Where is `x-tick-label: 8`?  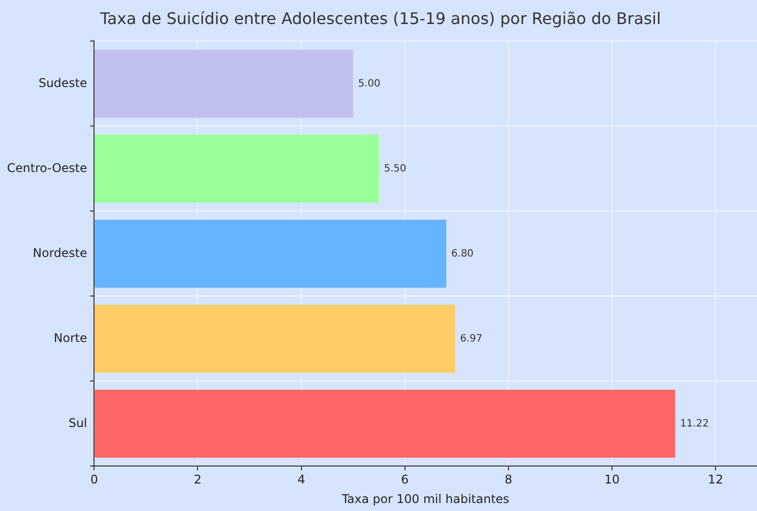 x-tick-label: 8 is located at coordinates (508, 479).